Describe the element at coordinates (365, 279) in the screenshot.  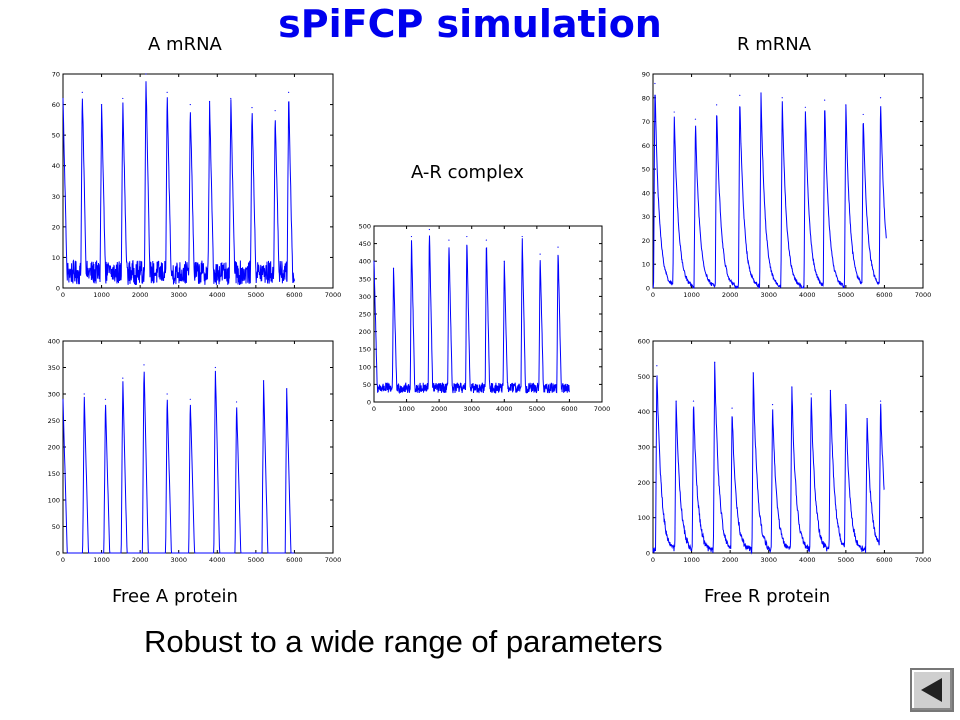
I see `y-tick-label: 350` at that location.